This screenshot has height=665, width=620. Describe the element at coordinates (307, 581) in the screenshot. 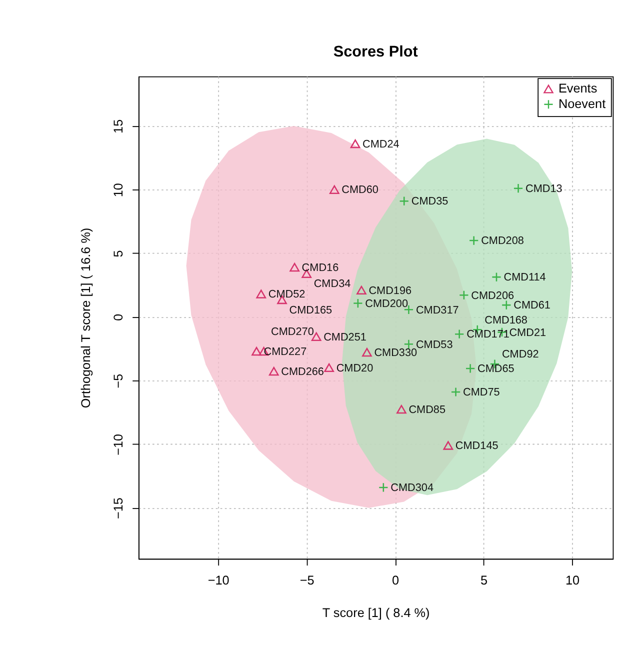

I see `x-tick-label: −5` at that location.